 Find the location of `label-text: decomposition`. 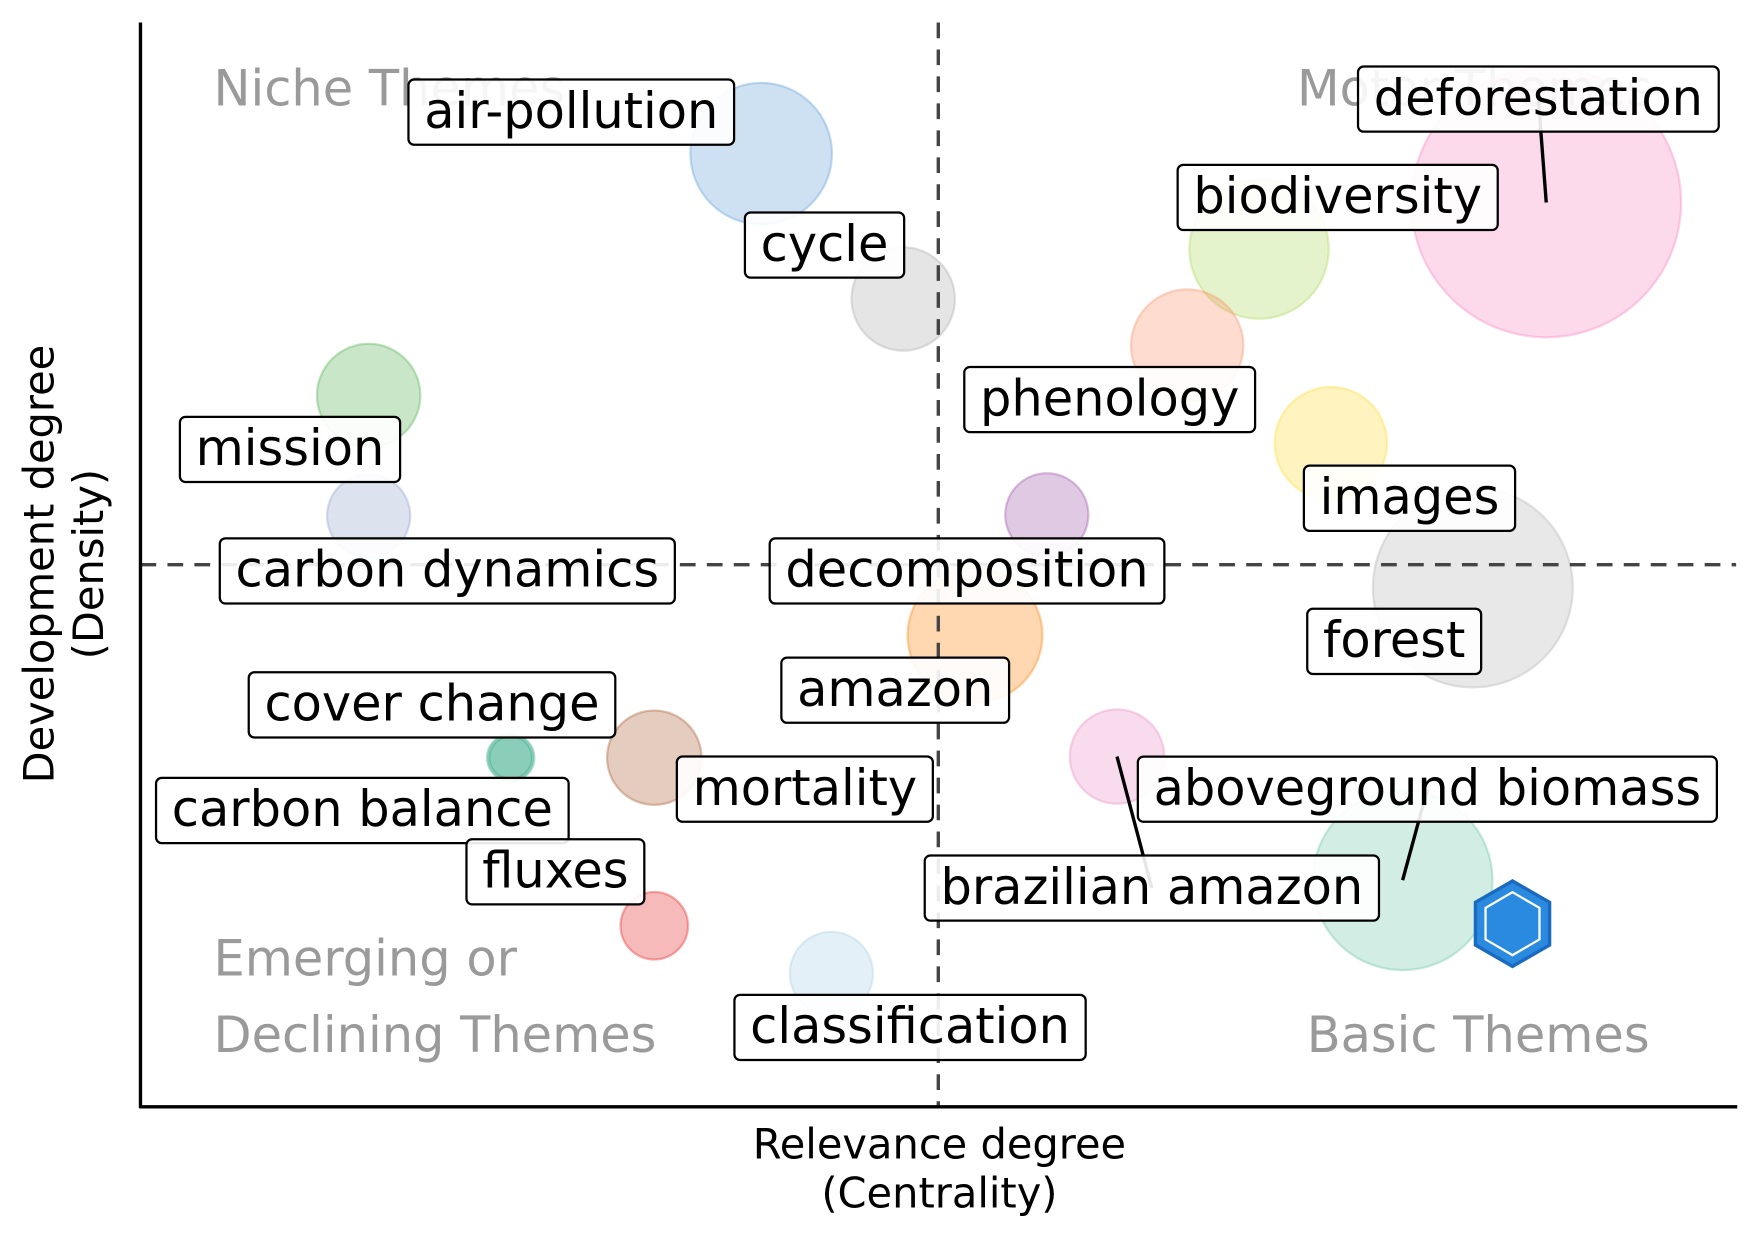

label-text: decomposition is located at coordinates (966, 570).